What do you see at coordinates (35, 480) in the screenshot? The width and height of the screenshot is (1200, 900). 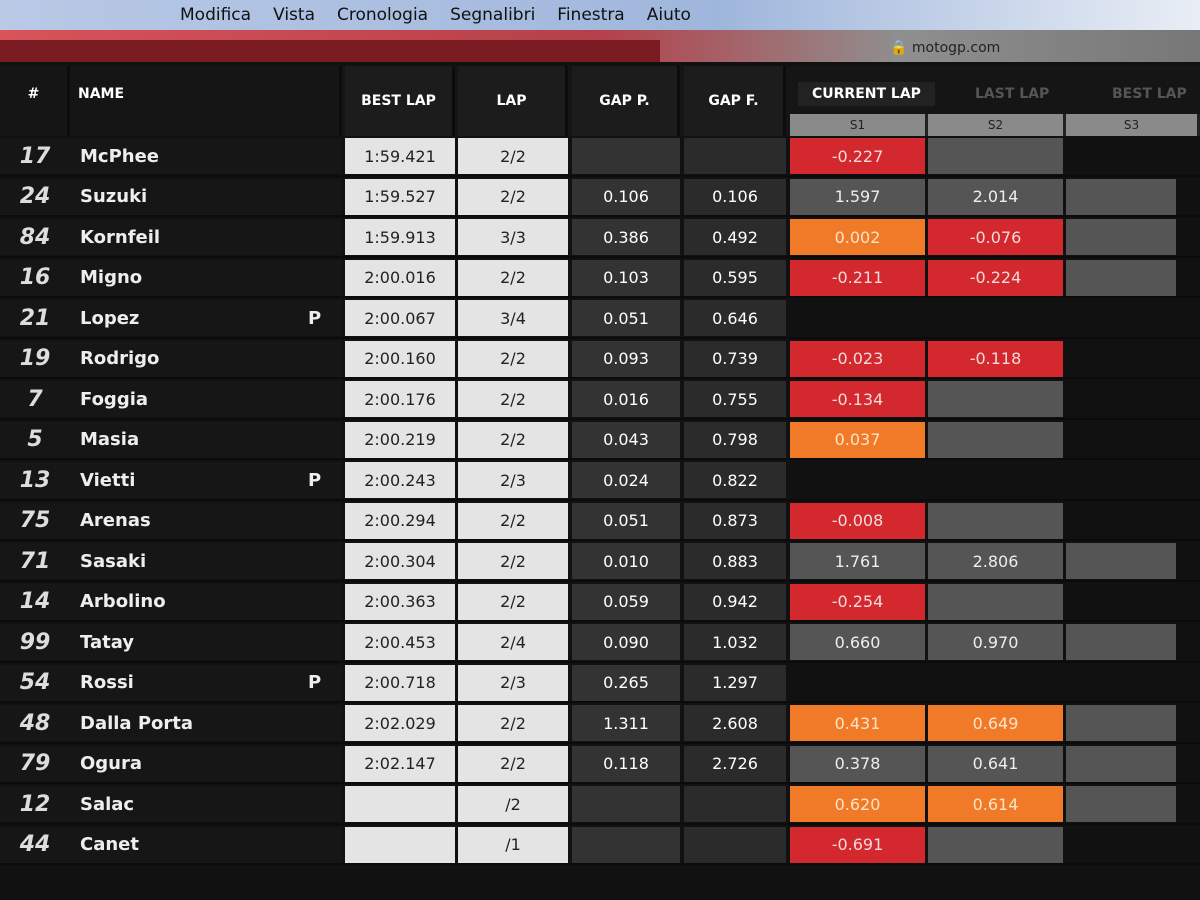 I see `rider-number: 13` at bounding box center [35, 480].